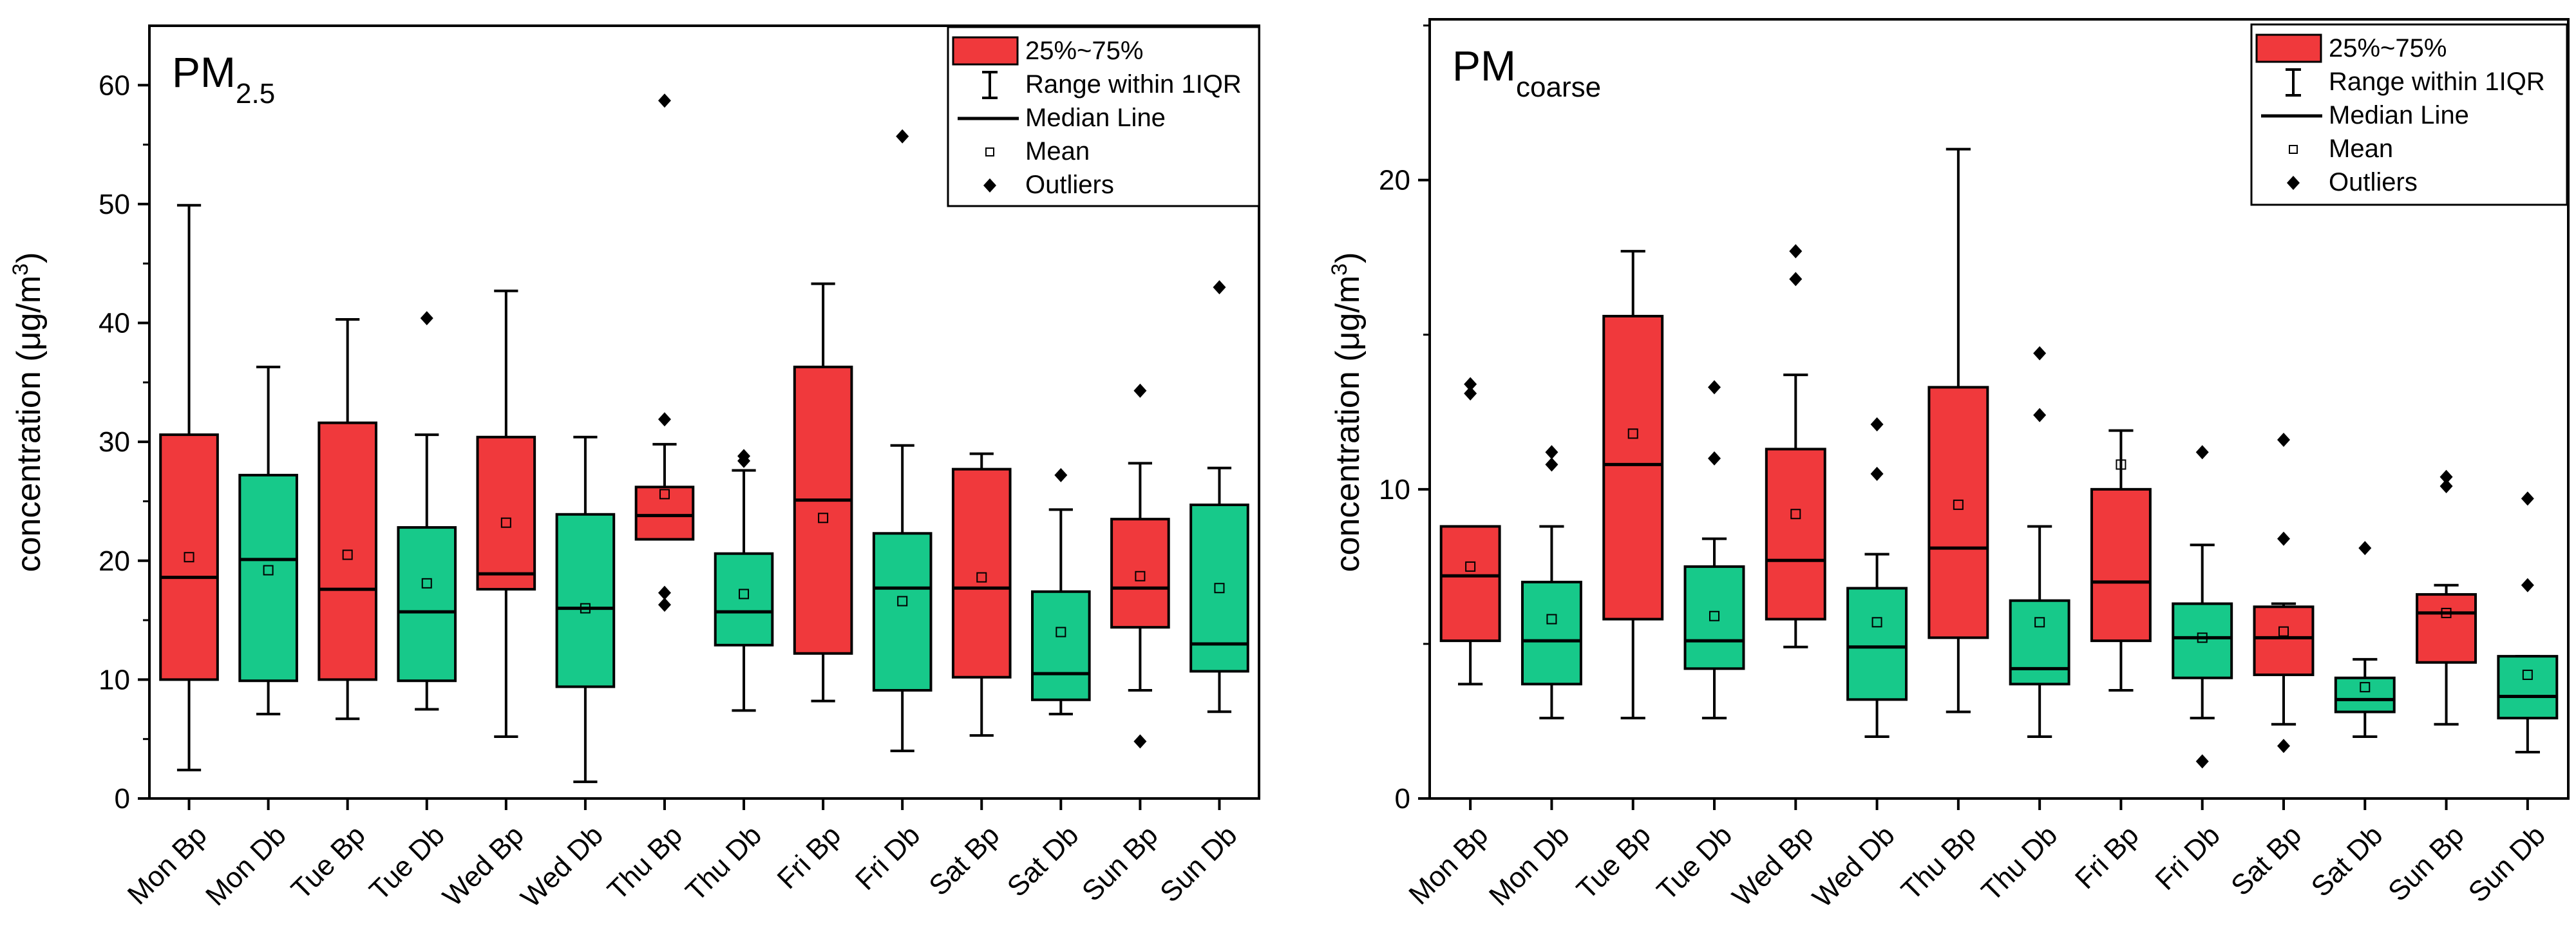 The image size is (2576, 935). I want to click on legend-median-label: Median Line, so click(1095, 118).